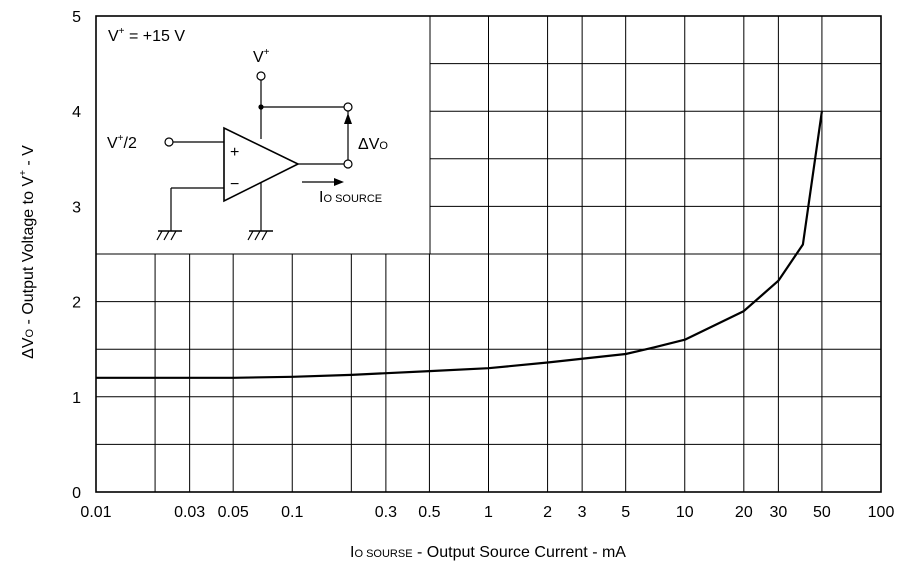  Describe the element at coordinates (95, 512) in the screenshot. I see `x-tick-label: 0.01` at that location.